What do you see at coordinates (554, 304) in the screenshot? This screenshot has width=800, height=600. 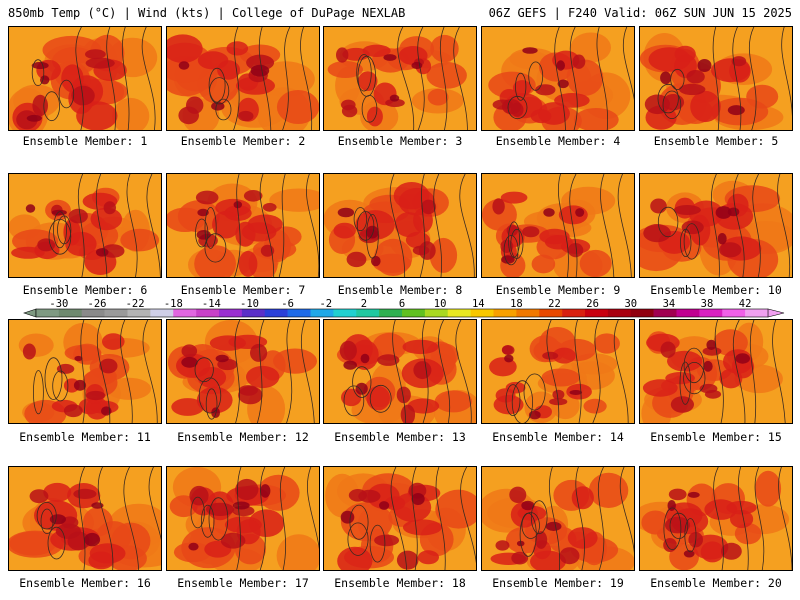 I see `colorbar-tick-label: 22` at bounding box center [554, 304].